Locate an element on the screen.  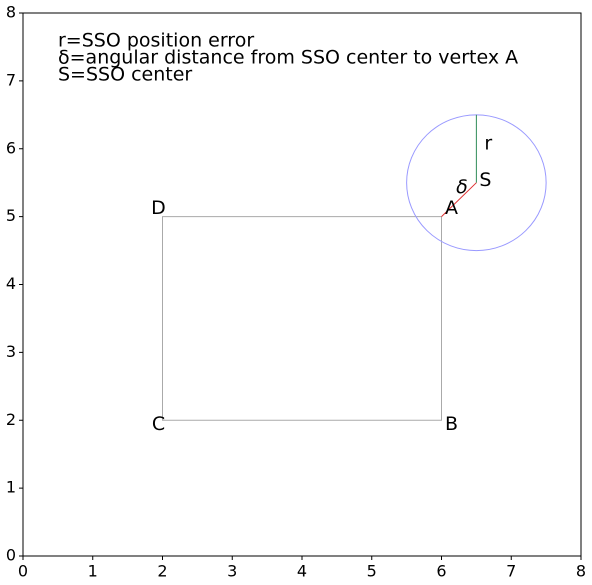
y-tick-label: 4 is located at coordinates (11, 283).